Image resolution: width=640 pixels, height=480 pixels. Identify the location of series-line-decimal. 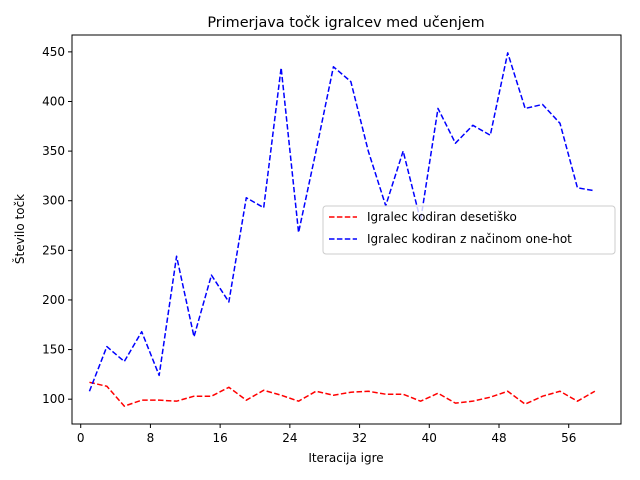
(342, 394).